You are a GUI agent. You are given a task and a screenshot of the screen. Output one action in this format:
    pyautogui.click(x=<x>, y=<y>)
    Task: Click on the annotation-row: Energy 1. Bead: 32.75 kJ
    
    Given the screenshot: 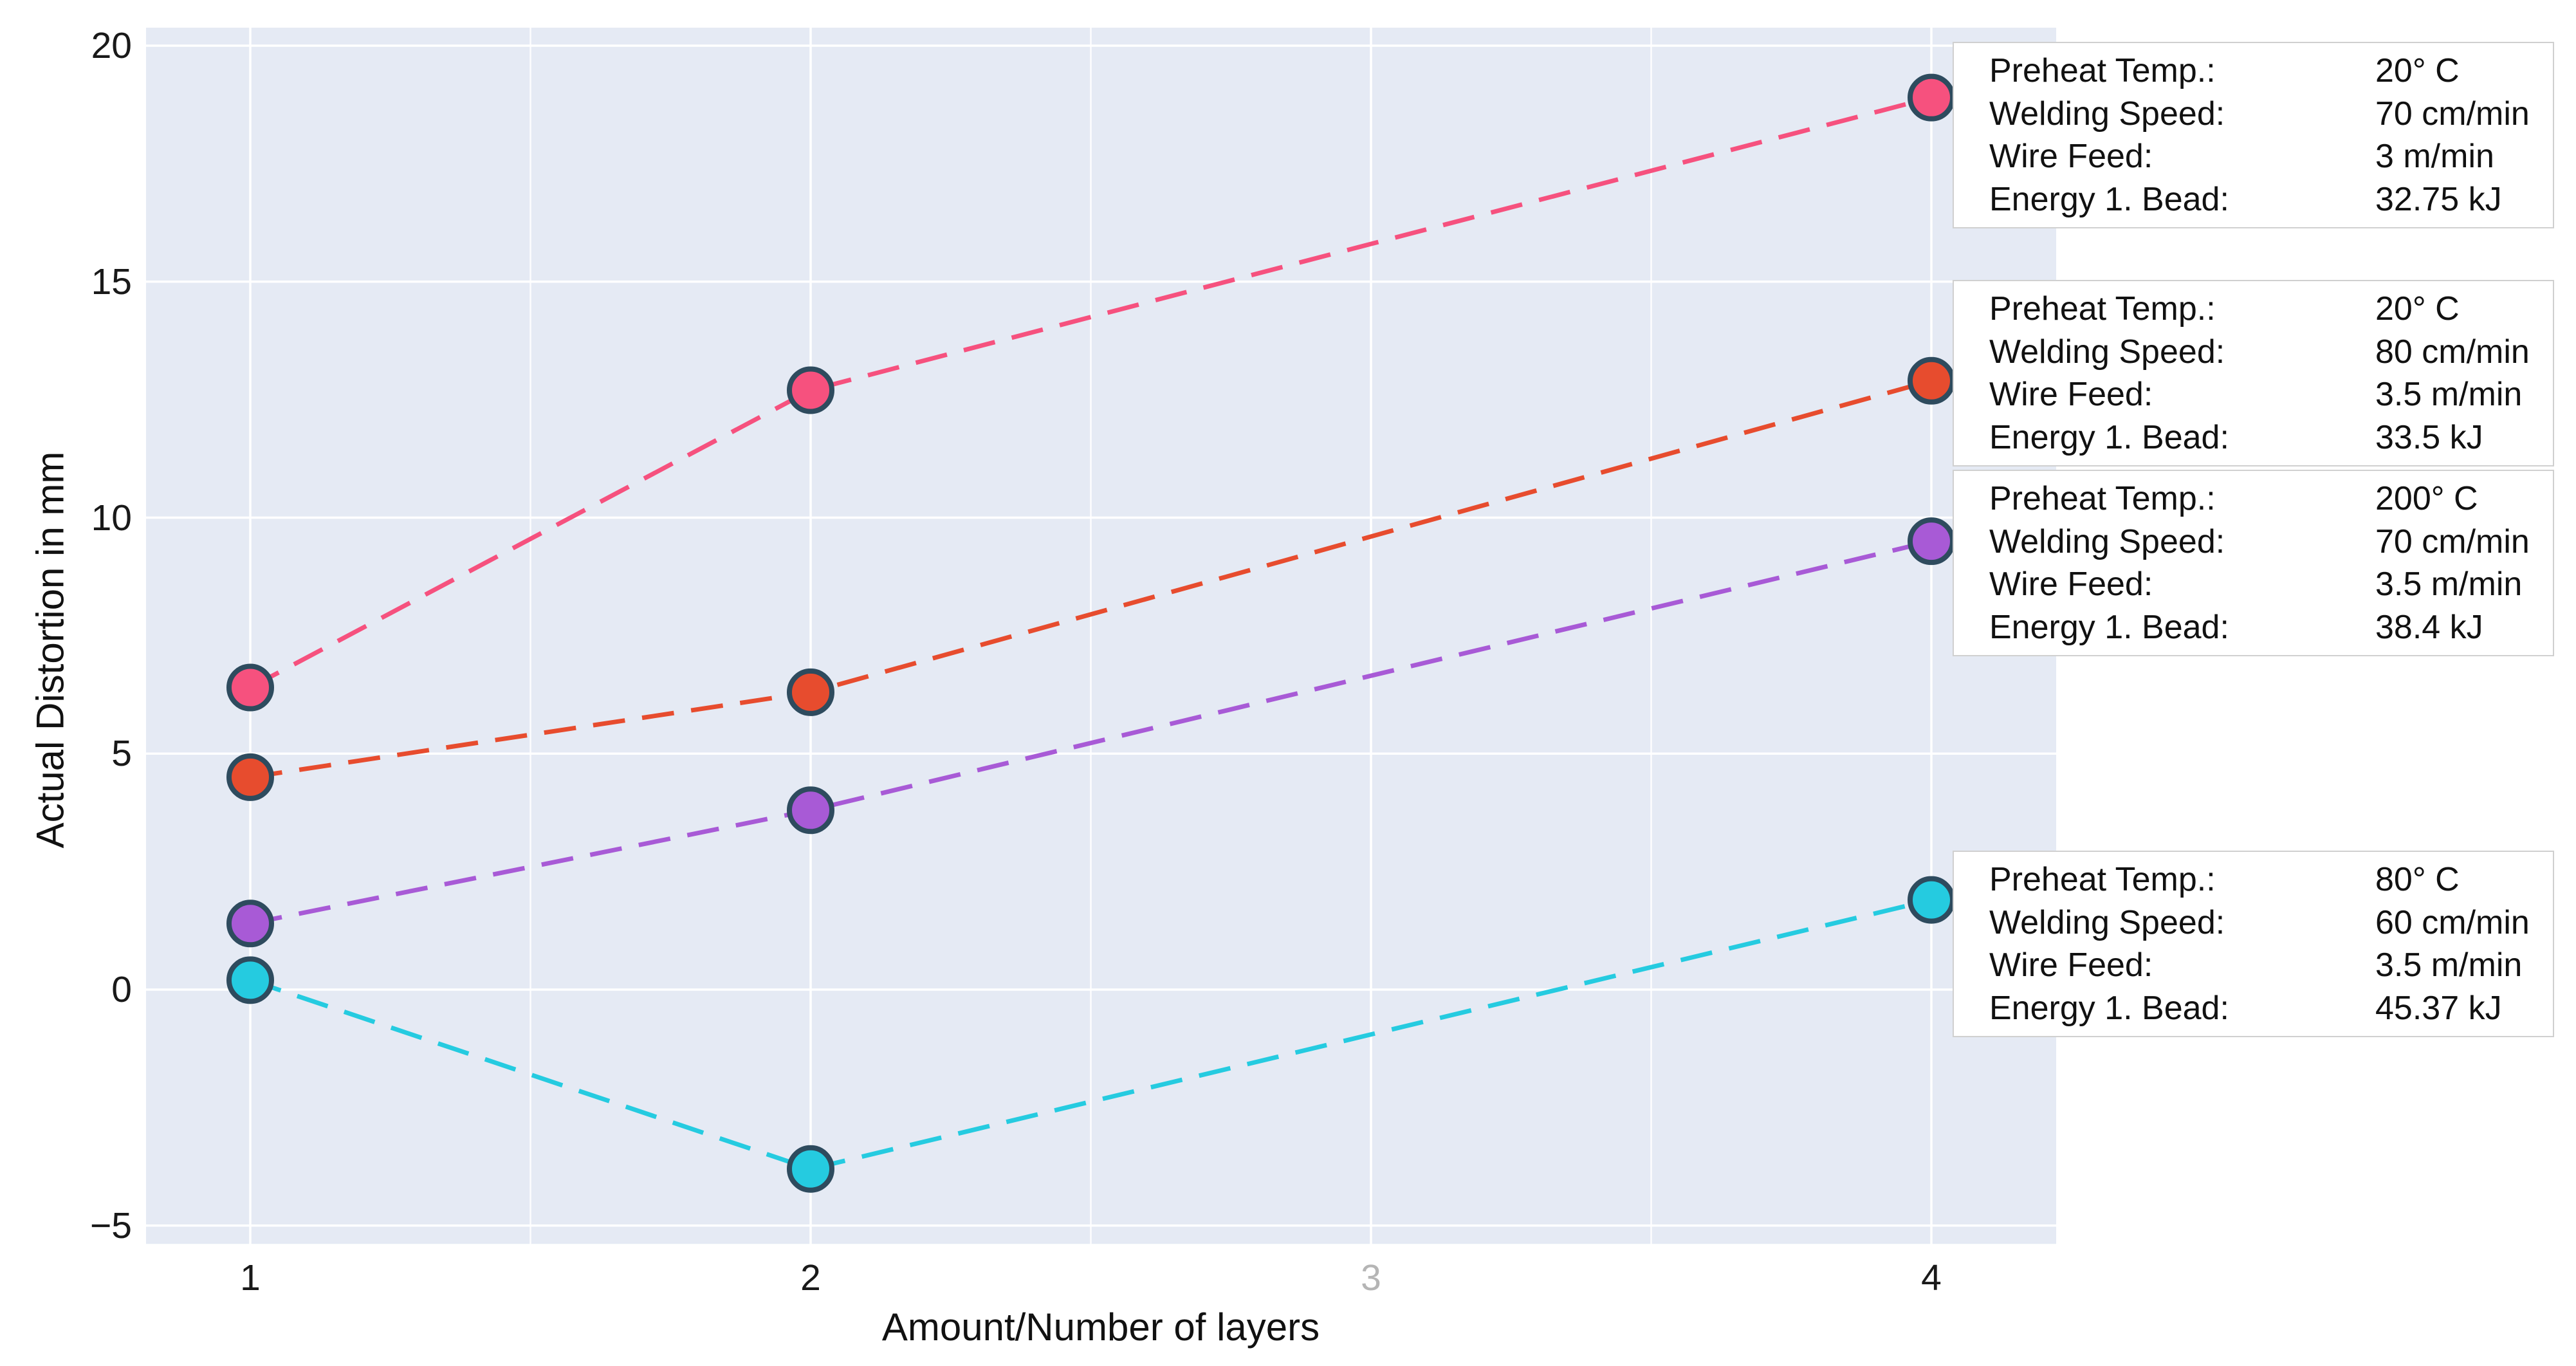 What is the action you would take?
    pyautogui.click(x=2264, y=199)
    